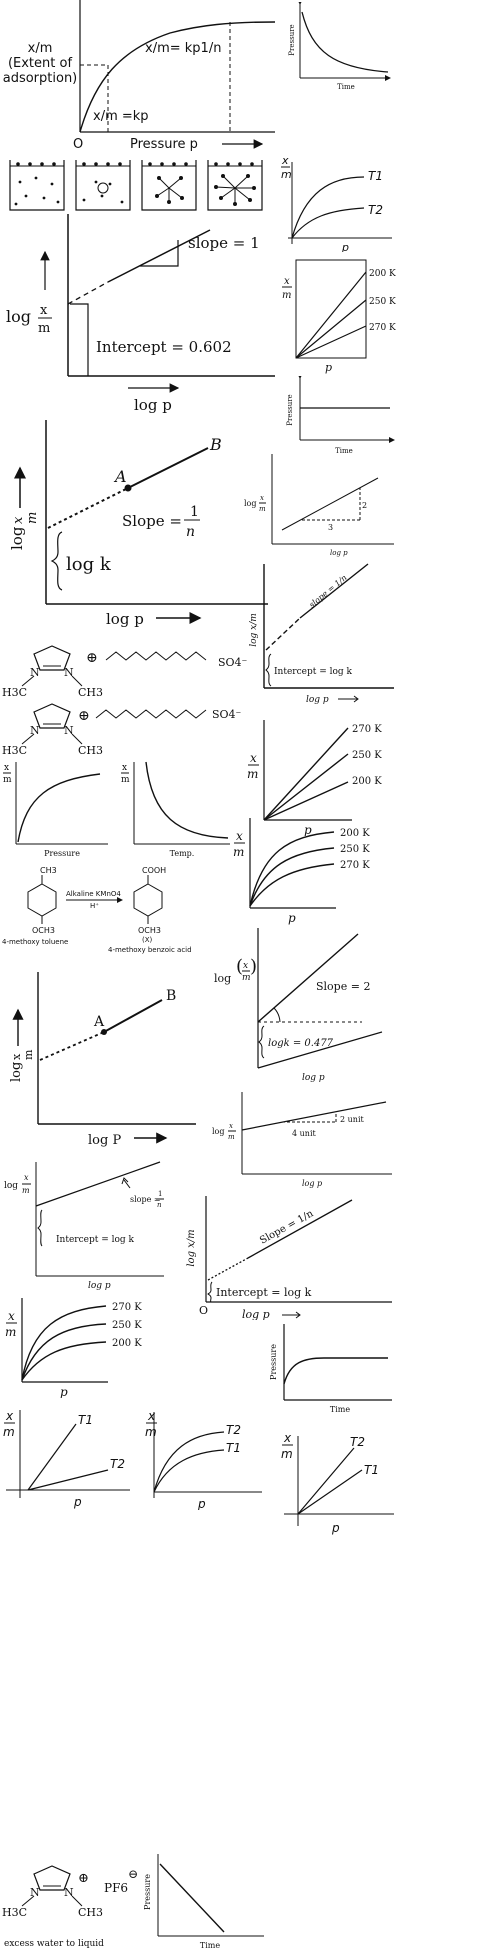 The height and width of the screenshot is (1952, 498). Describe the element at coordinates (104, 1032) in the screenshot. I see `point-a` at that location.